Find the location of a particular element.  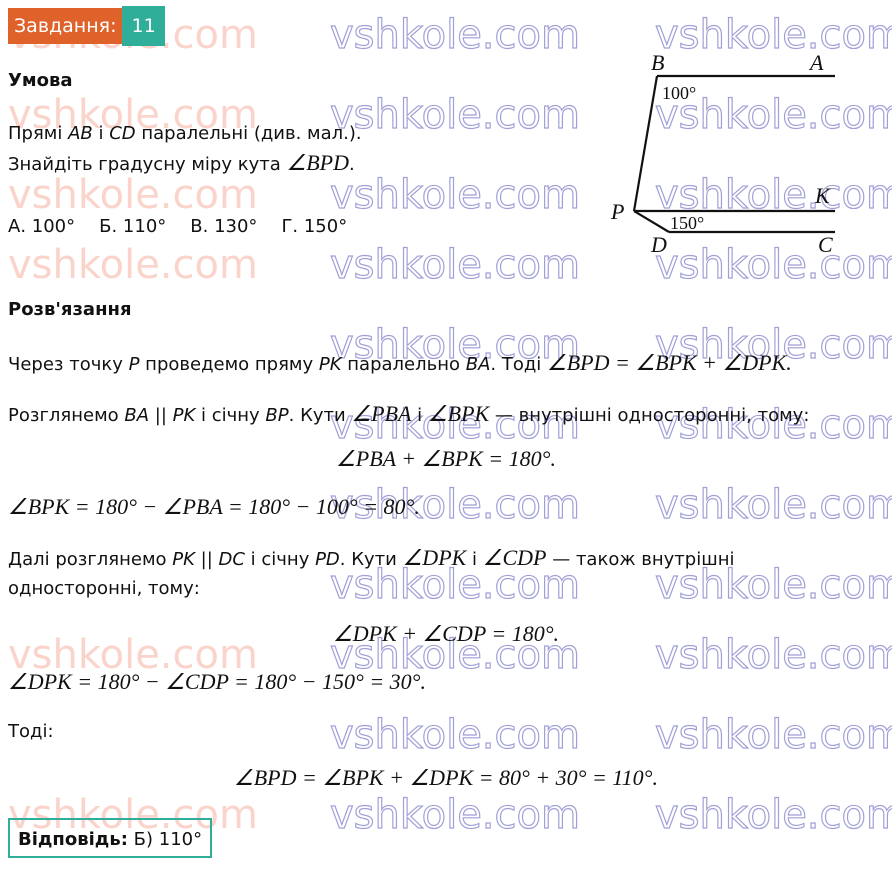

formula-2: ∠BPK = 180° − ∠PBA = 180° − 100° = 80°. is located at coordinates (214, 506).